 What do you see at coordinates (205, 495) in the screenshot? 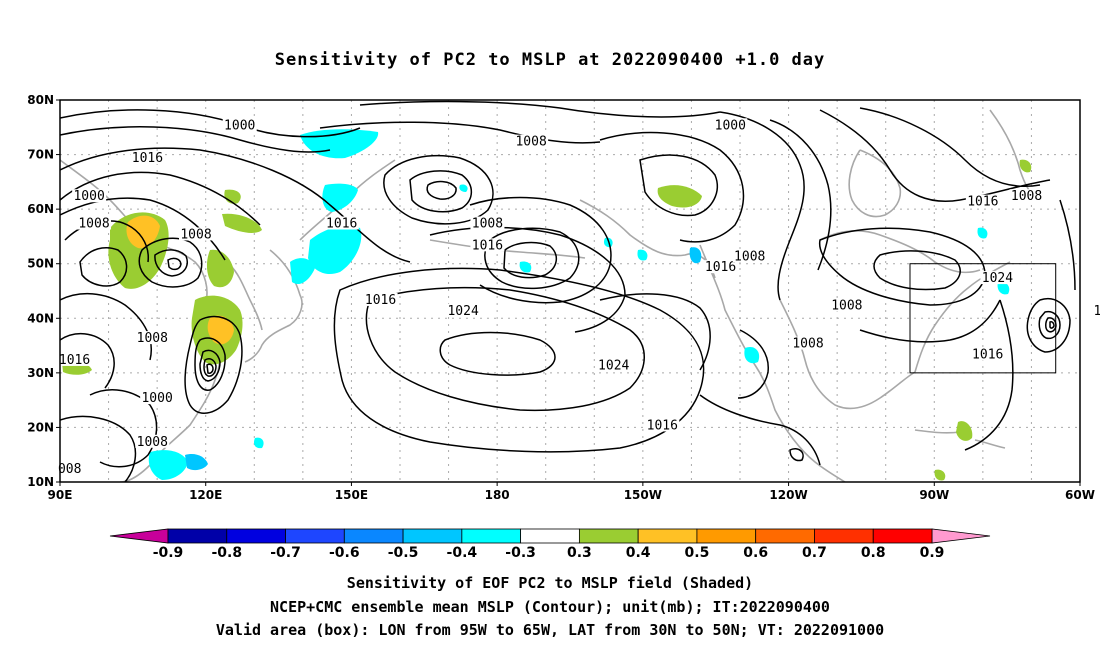
I see `lon-tick-label: 120E` at bounding box center [205, 495].